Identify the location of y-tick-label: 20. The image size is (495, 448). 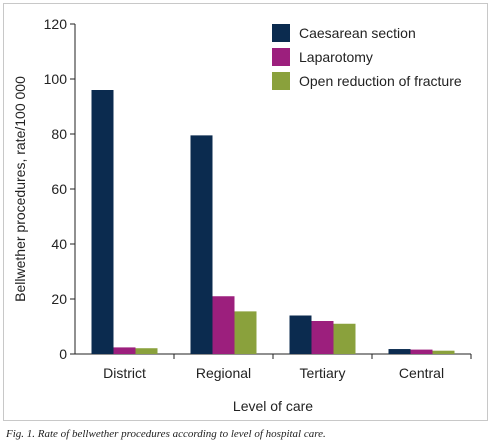
(59, 299).